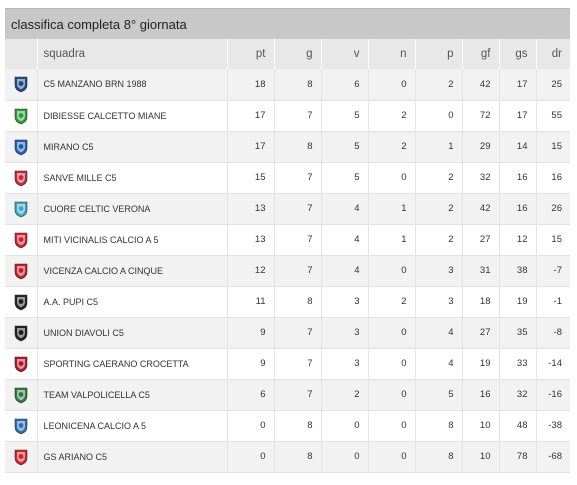  What do you see at coordinates (518, 363) in the screenshot?
I see `stat-gs: 33` at bounding box center [518, 363].